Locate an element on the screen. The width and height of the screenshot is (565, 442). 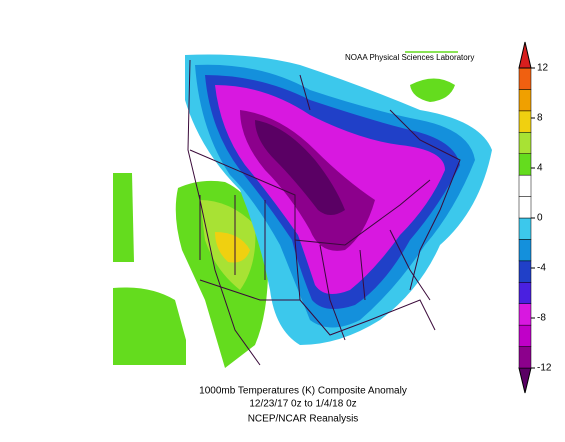
colorbar-tick-label: 12 is located at coordinates (543, 68).